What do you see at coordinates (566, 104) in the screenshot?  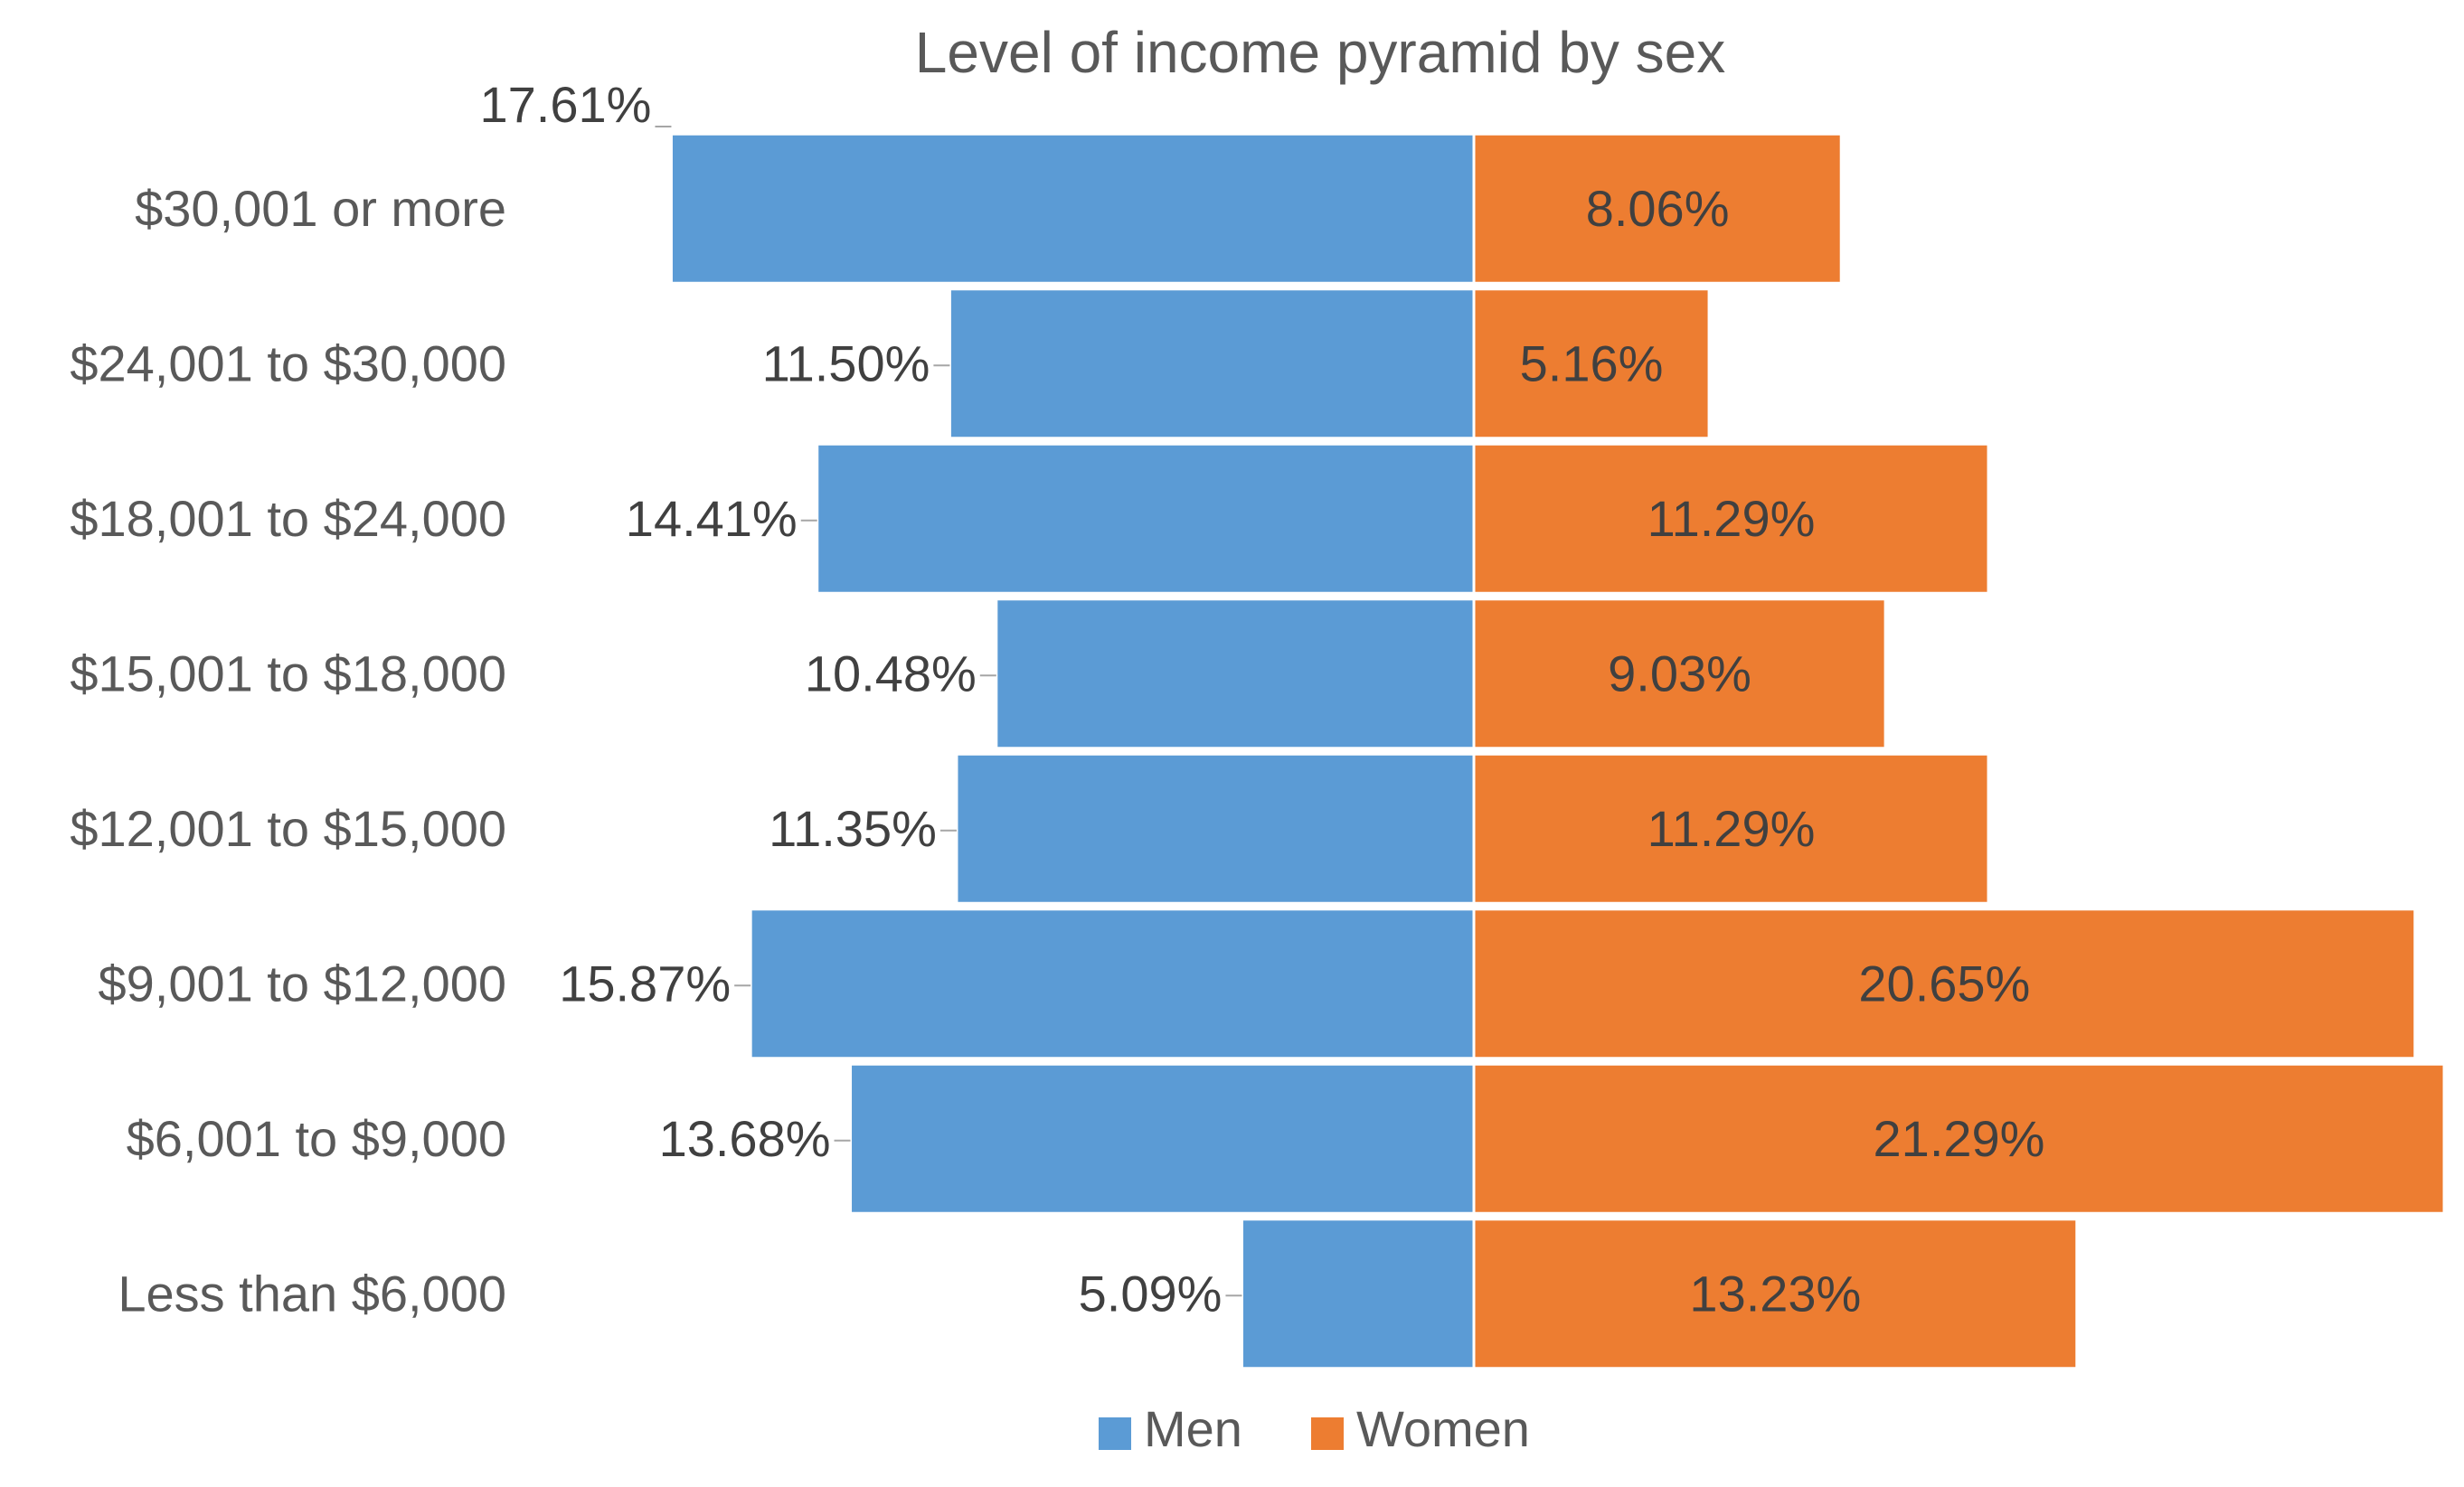 I see `data-label-men: 17.61%` at bounding box center [566, 104].